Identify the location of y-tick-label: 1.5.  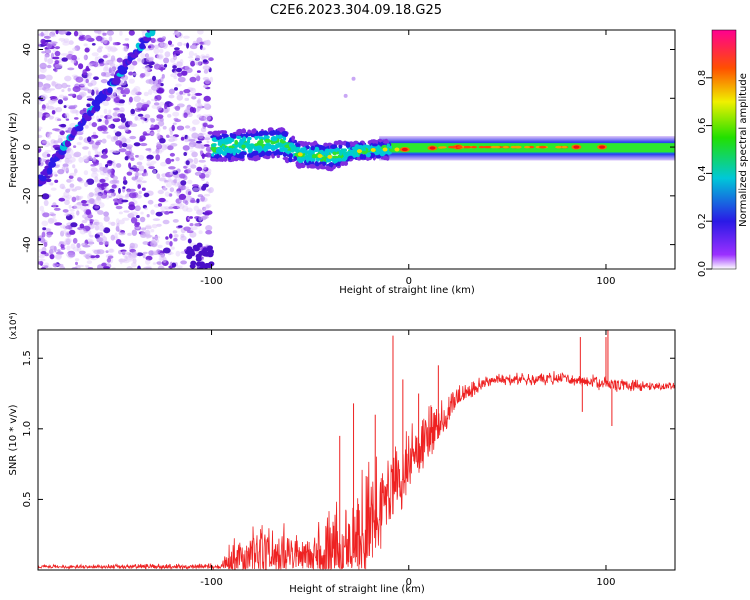
(27, 358).